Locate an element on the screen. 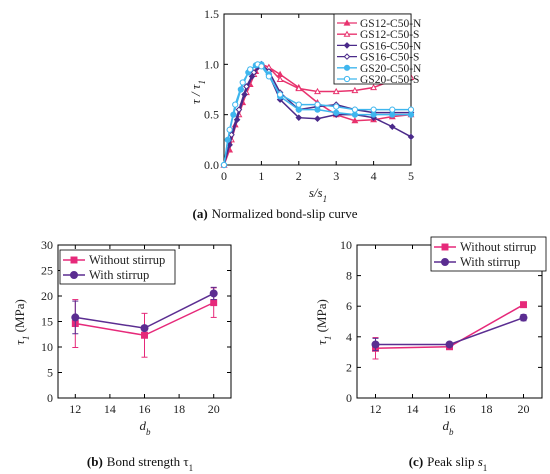 Image resolution: width=550 pixels, height=474 pixels. panel-a-caption: (a) Normalized bond-slip curve is located at coordinates (274, 213).